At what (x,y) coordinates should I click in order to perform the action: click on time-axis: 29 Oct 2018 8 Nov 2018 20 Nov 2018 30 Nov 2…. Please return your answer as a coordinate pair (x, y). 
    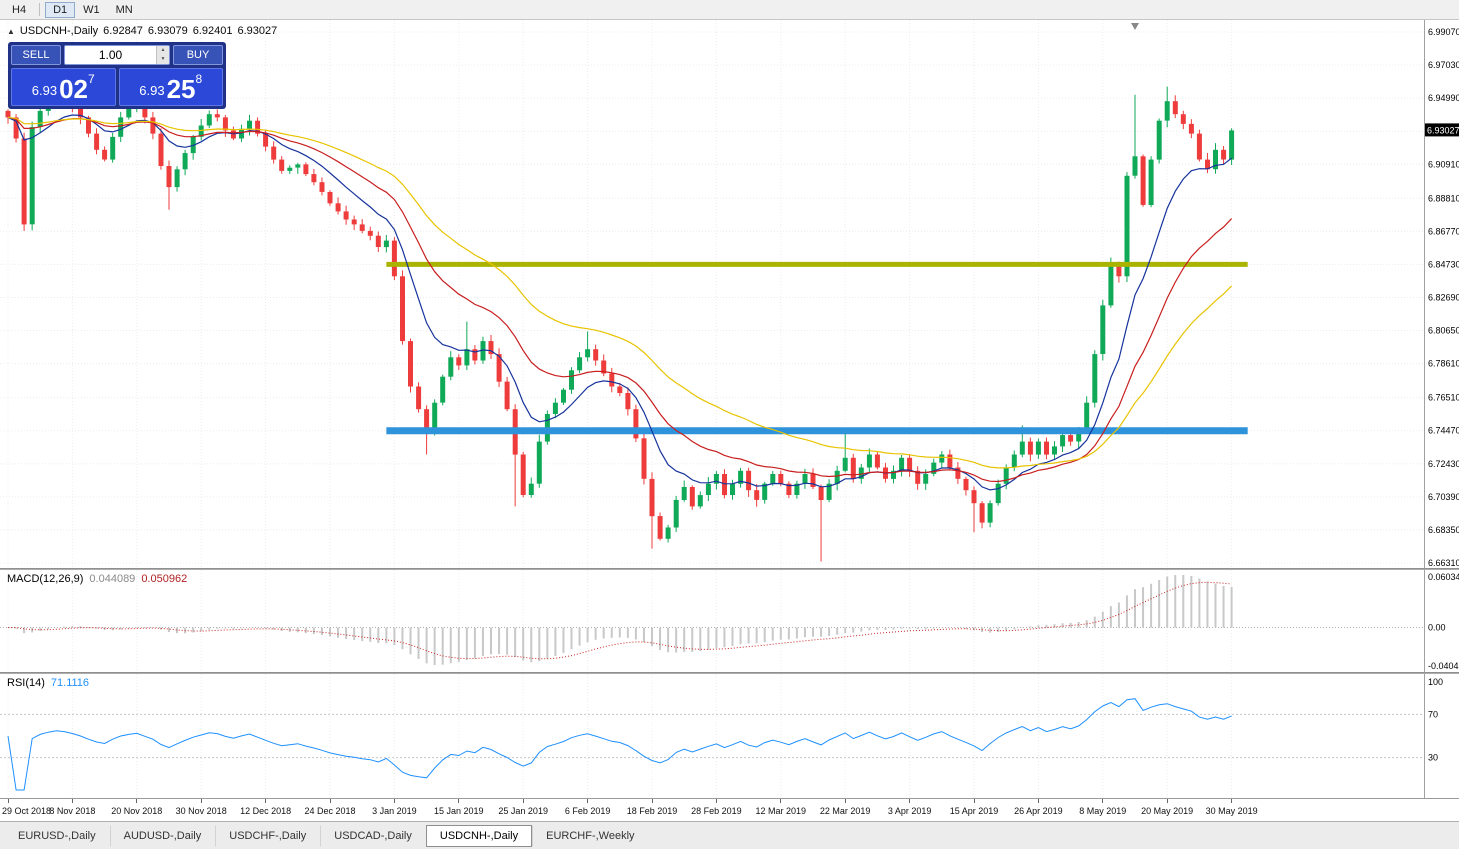
    Looking at the image, I should click on (729, 809).